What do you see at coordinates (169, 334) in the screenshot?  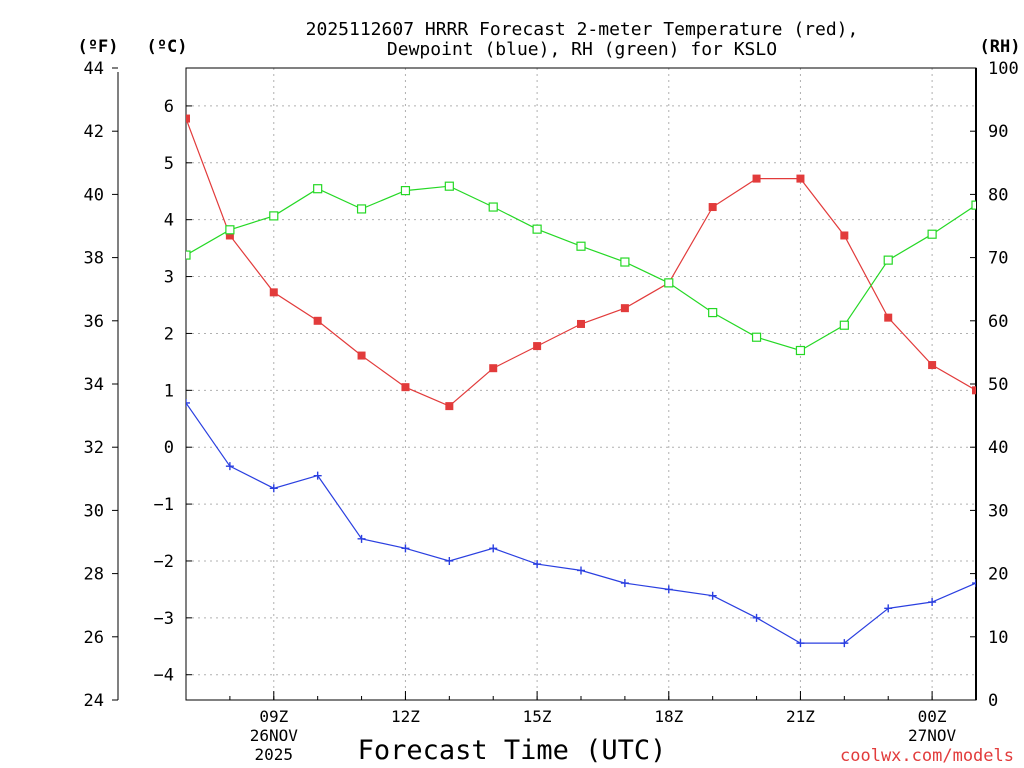 I see `c-tick-label: 2` at bounding box center [169, 334].